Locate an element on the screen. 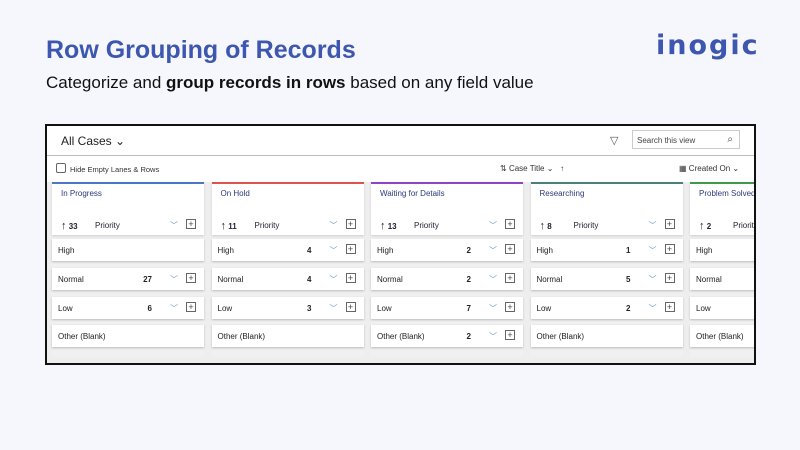  hide-empty-label: Hide Empty Lanes & Rows is located at coordinates (115, 169).